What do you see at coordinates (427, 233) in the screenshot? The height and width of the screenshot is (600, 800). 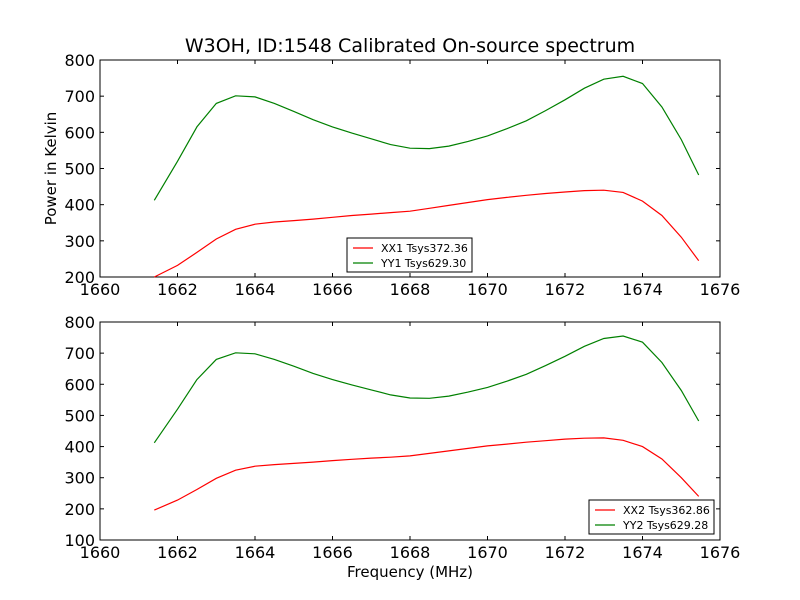 I see `series-line-xx1` at bounding box center [427, 233].